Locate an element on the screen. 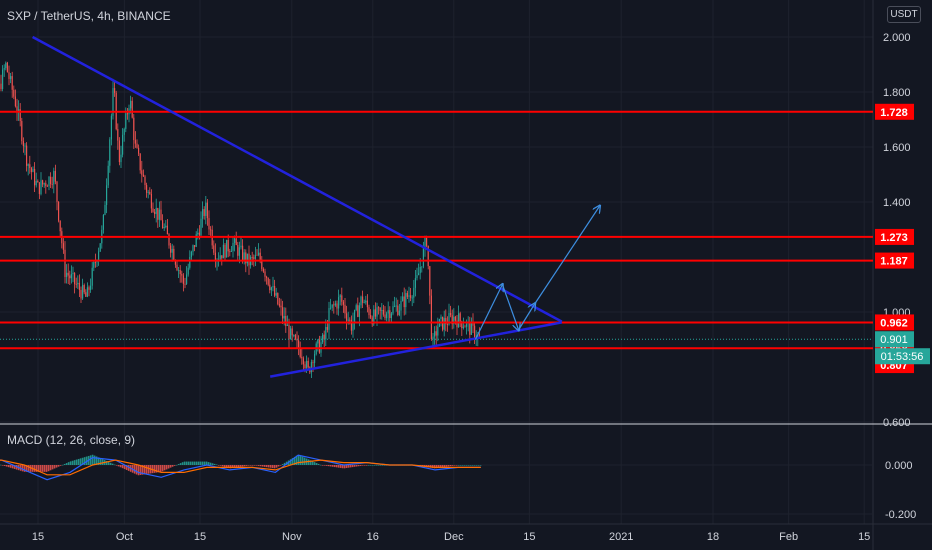 The height and width of the screenshot is (550, 932). x-tick-label: 15 is located at coordinates (529, 537).